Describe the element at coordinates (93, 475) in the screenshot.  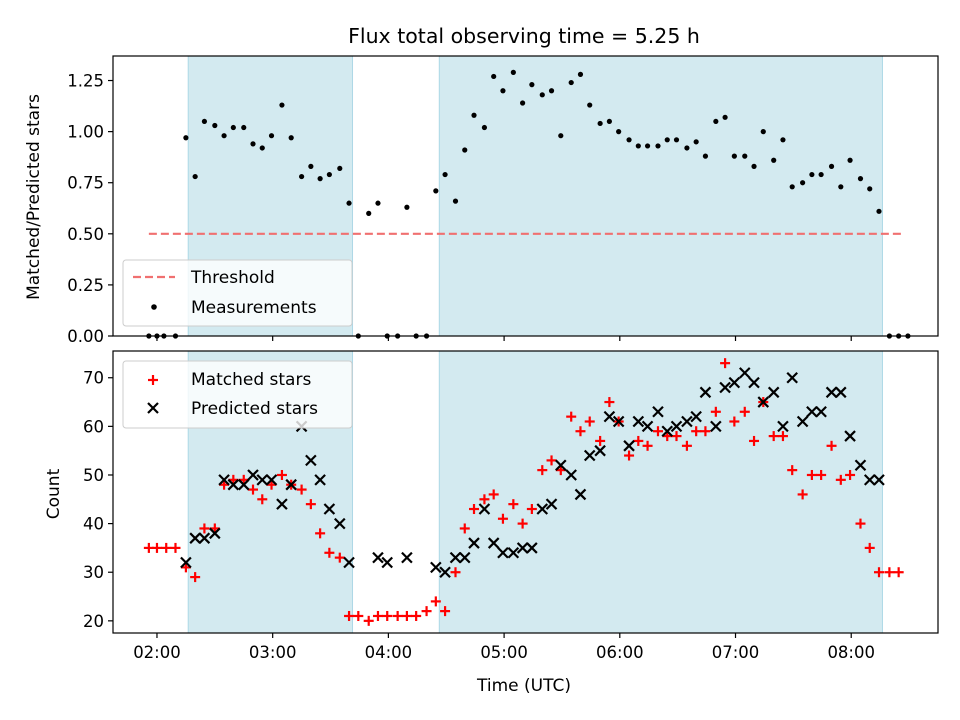
I see `y-tick-label: 50` at that location.